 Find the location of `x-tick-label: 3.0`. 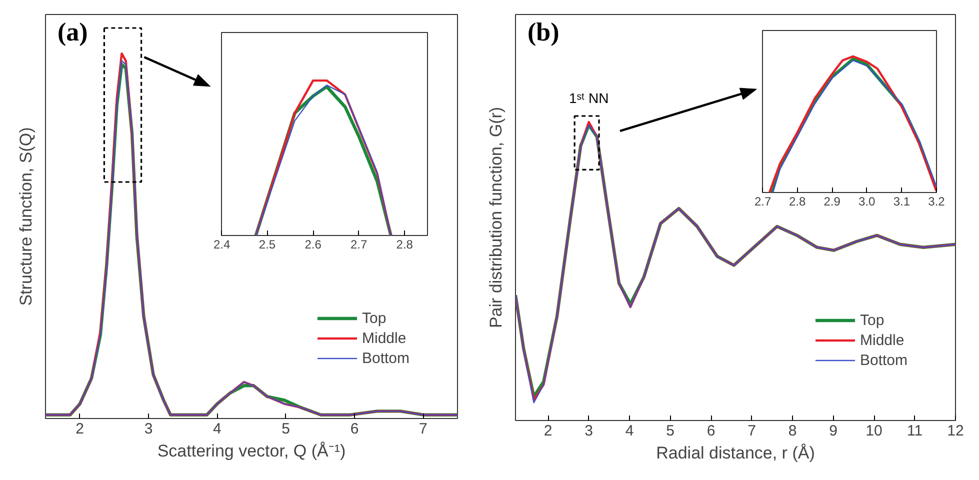

x-tick-label: 3.0 is located at coordinates (867, 201).